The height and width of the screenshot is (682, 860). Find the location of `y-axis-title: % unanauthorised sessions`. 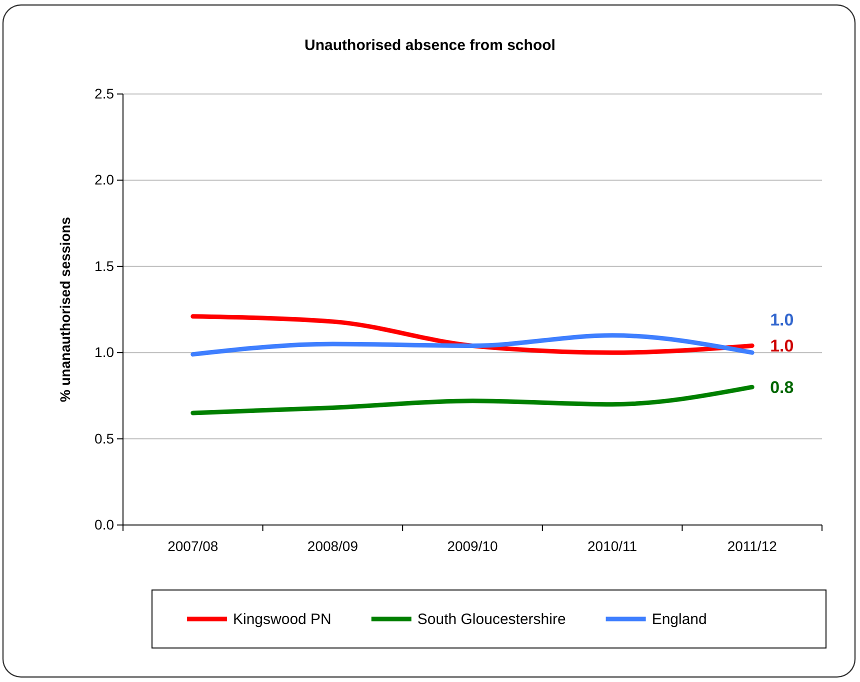

y-axis-title: % unanauthorised sessions is located at coordinates (65, 309).